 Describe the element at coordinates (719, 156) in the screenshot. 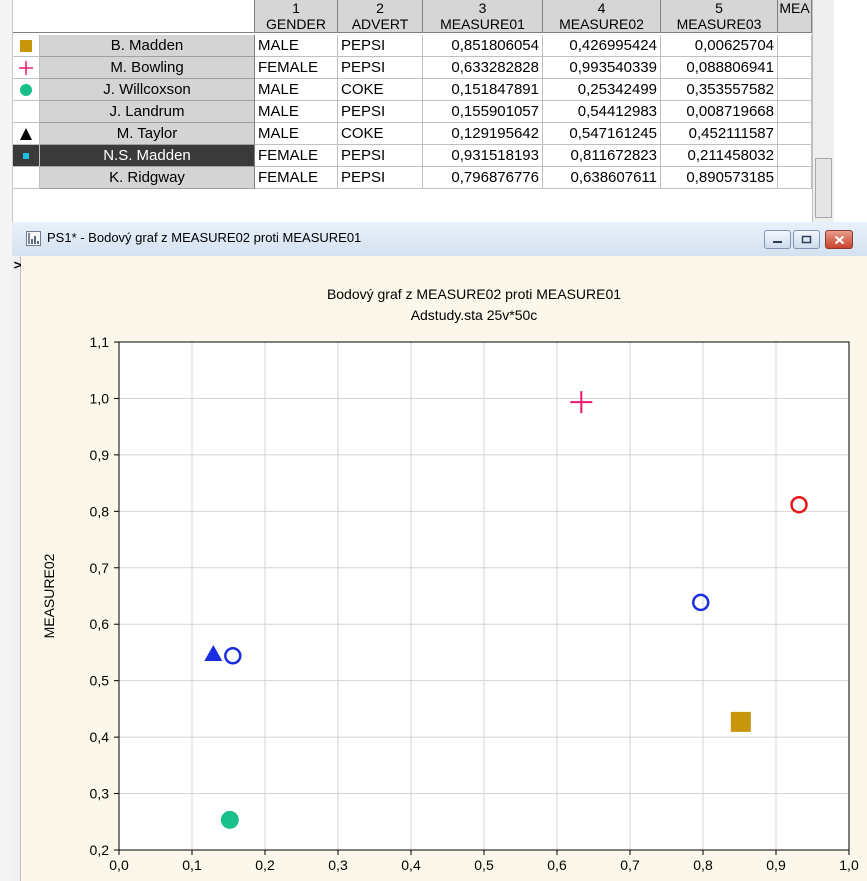

I see `data-cell: 0,211458032` at that location.